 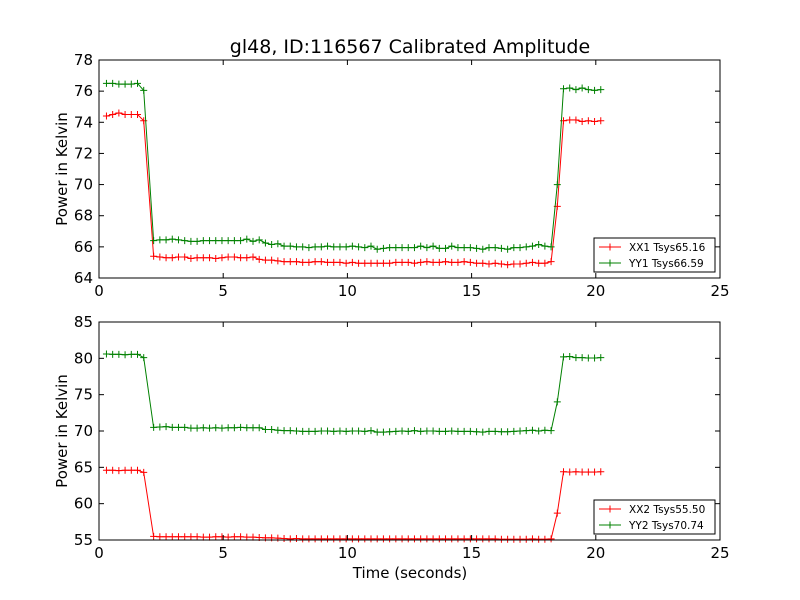 What do you see at coordinates (654, 517) in the screenshot?
I see `legend-box` at bounding box center [654, 517].